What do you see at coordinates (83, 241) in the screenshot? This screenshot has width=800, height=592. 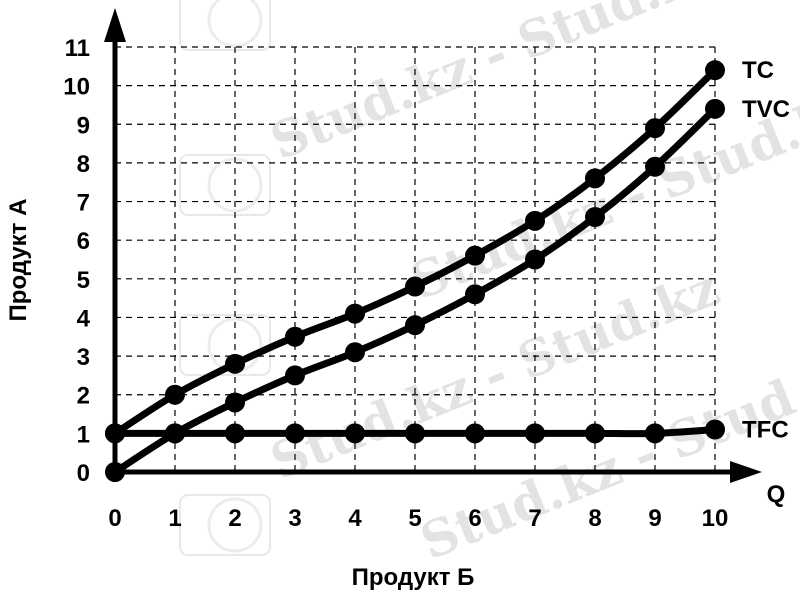 I see `y-tick-label: 6` at bounding box center [83, 241].